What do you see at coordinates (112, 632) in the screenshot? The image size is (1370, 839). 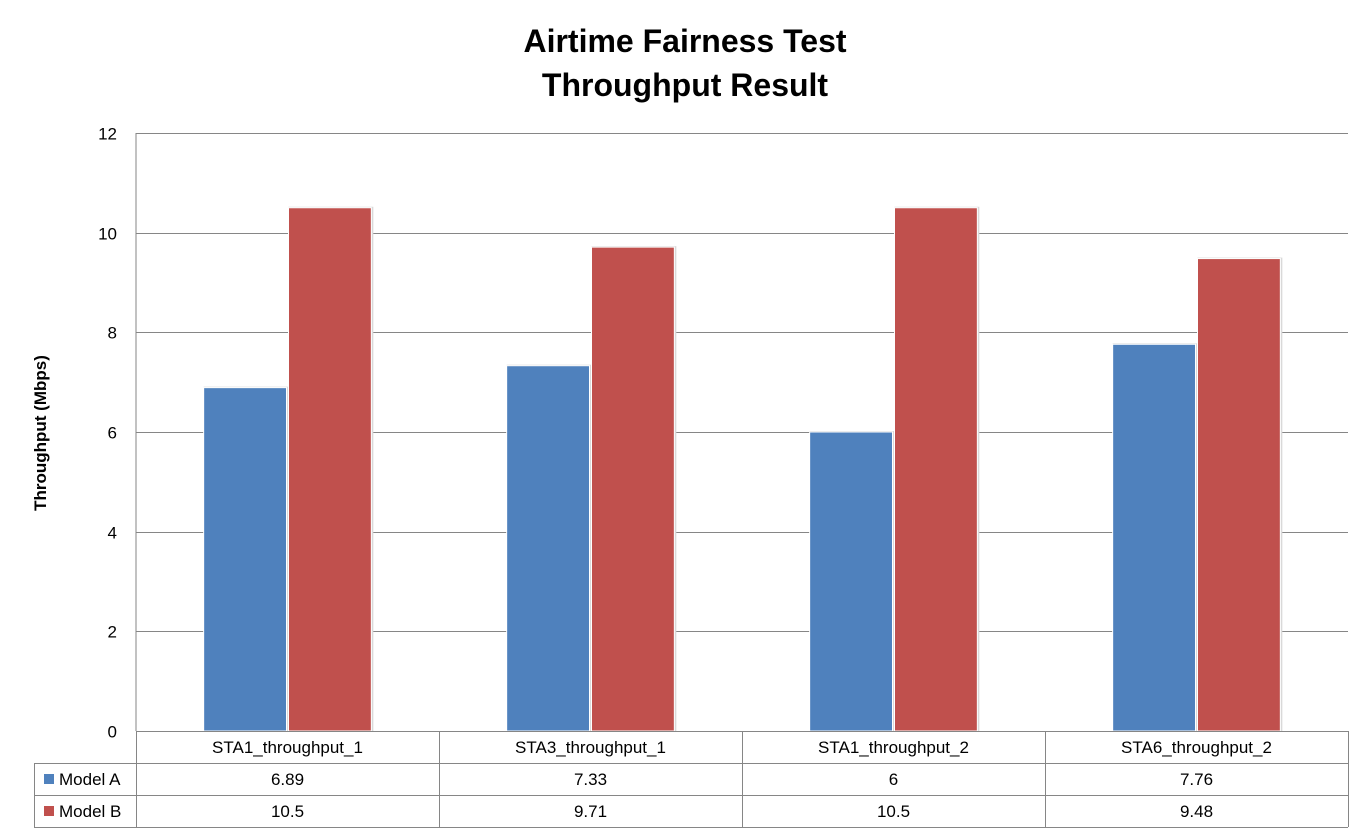 I see `y-tick-label: 2` at bounding box center [112, 632].